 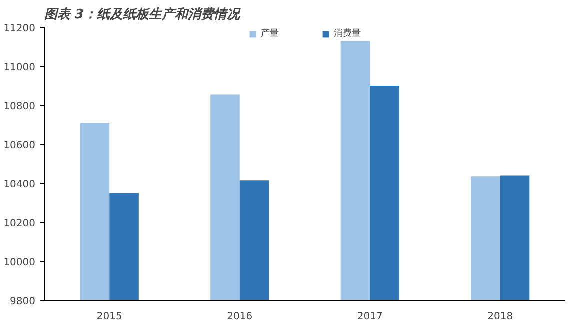 I want to click on legend-label: 消费量, so click(x=347, y=34).